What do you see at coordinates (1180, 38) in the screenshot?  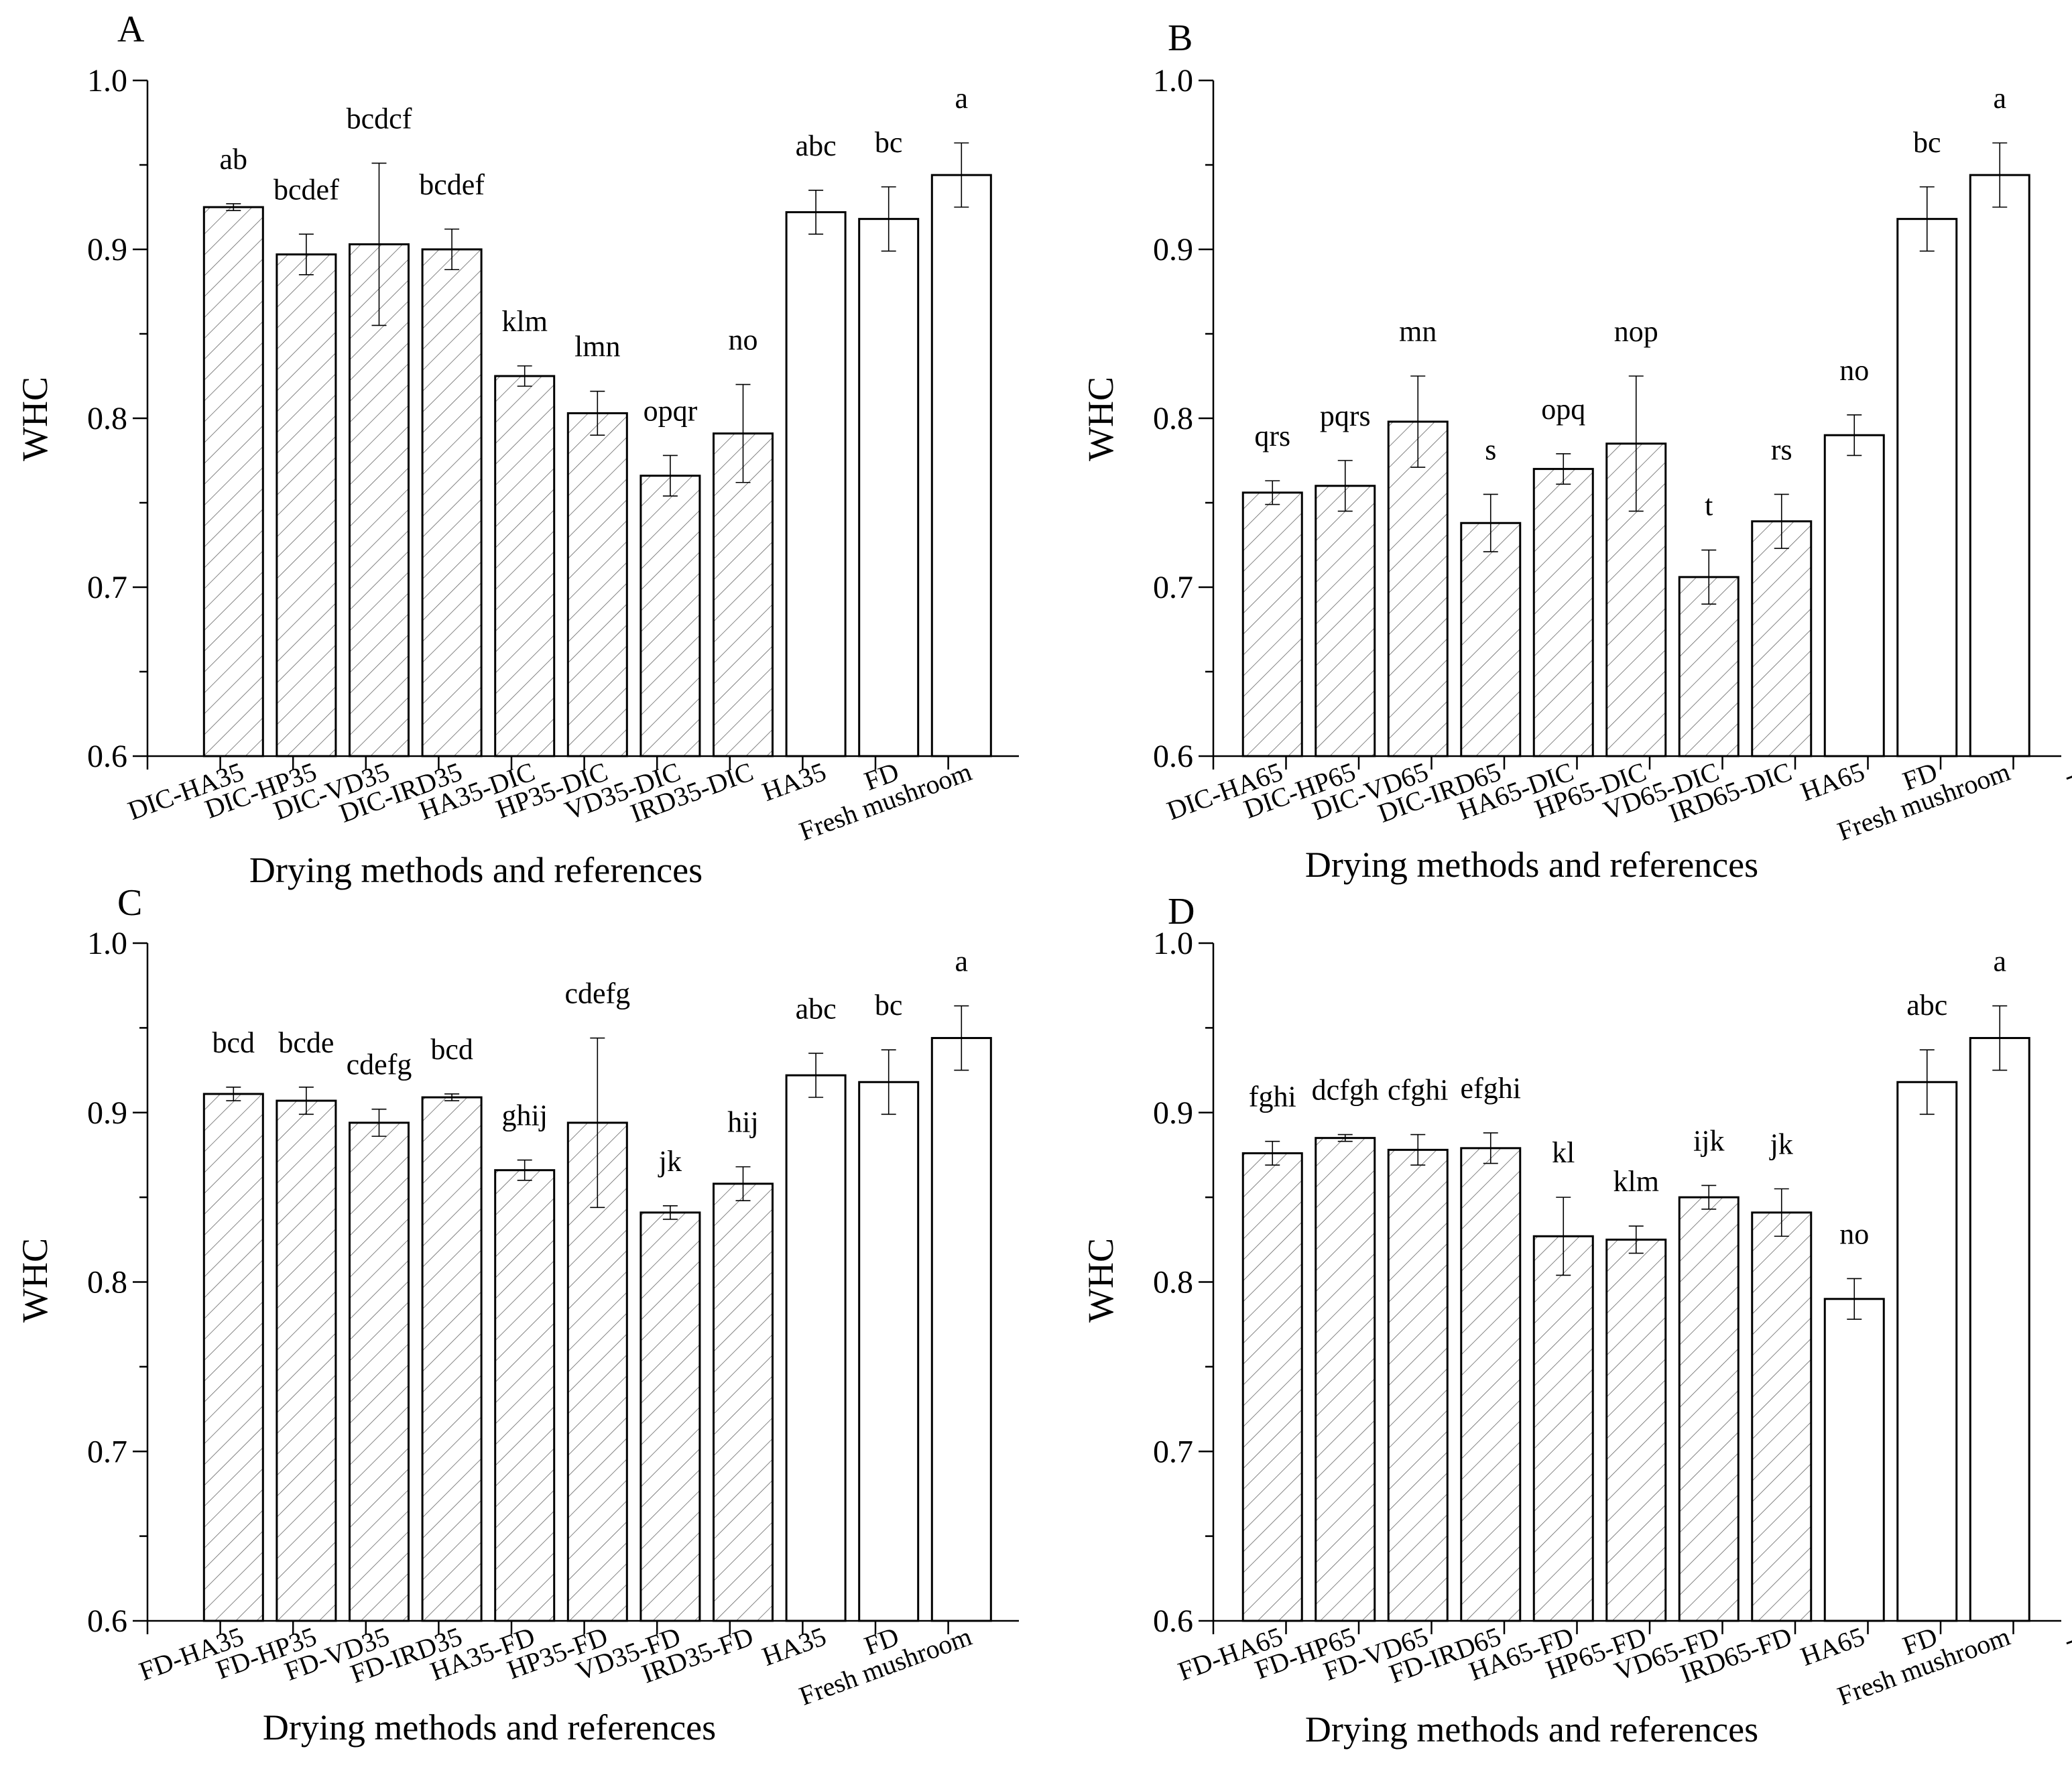 I see `panel-letter: B` at bounding box center [1180, 38].